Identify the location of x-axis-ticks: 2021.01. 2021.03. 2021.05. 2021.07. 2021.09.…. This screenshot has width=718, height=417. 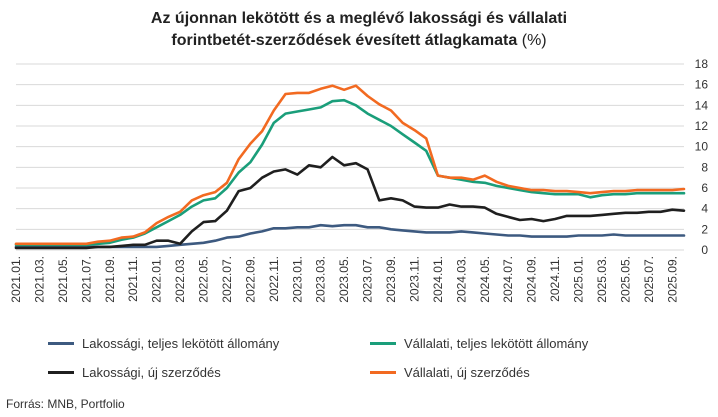
(344, 279).